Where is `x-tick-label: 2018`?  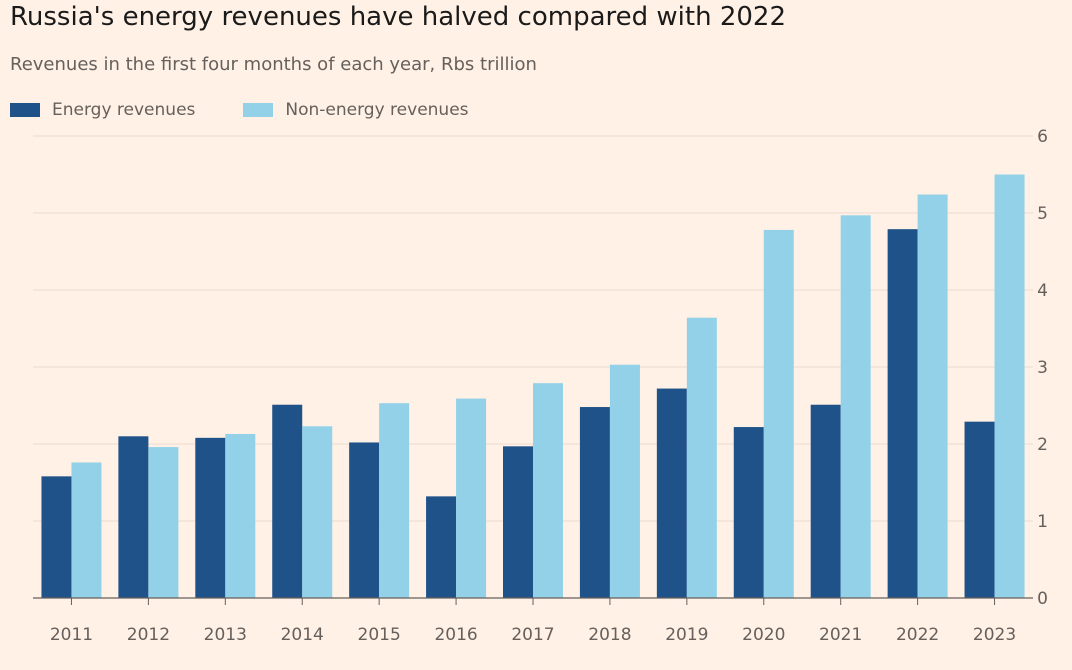 x-tick-label: 2018 is located at coordinates (609, 635).